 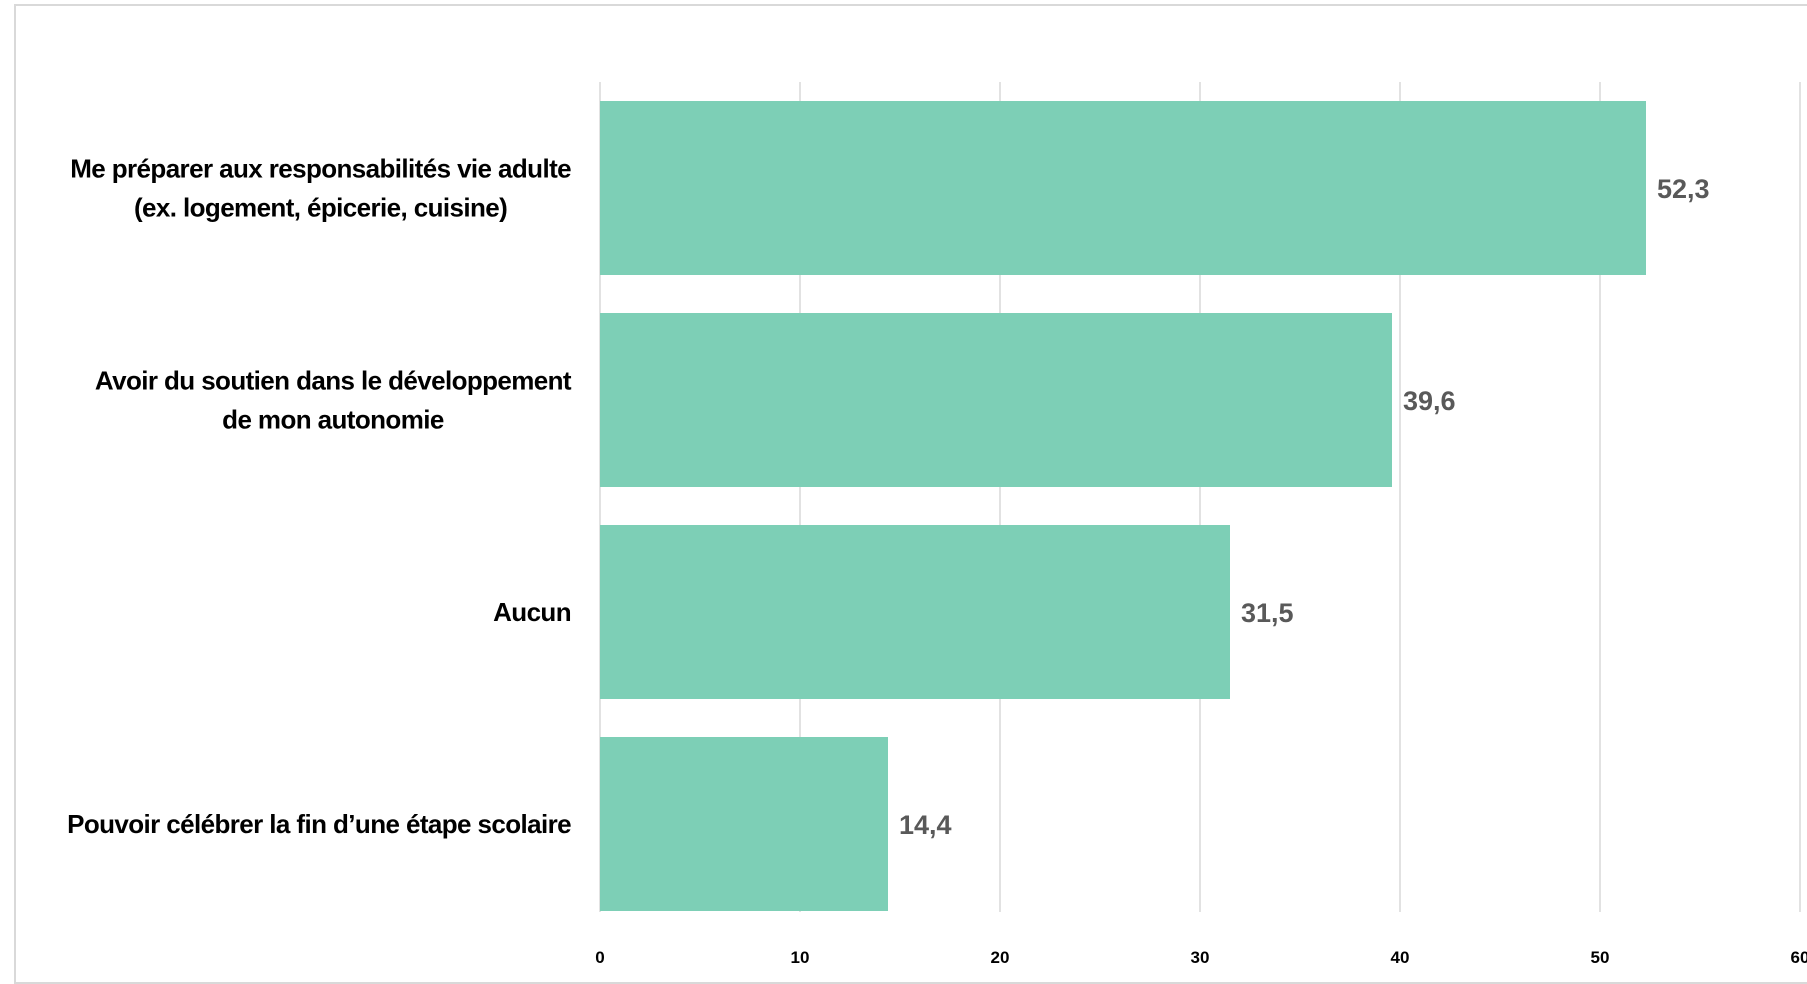 I want to click on value-label: 14,4, so click(x=925, y=825).